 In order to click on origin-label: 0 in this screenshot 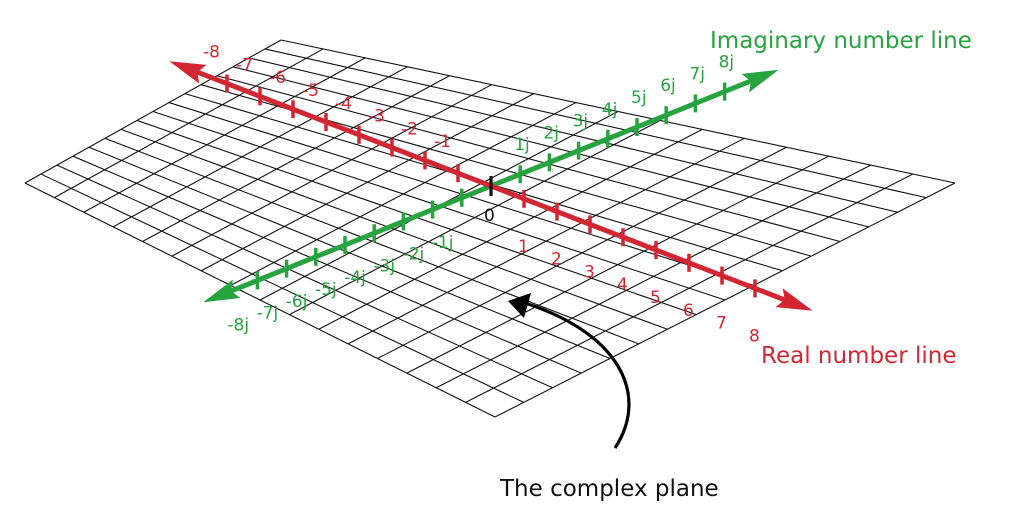, I will do `click(489, 216)`.